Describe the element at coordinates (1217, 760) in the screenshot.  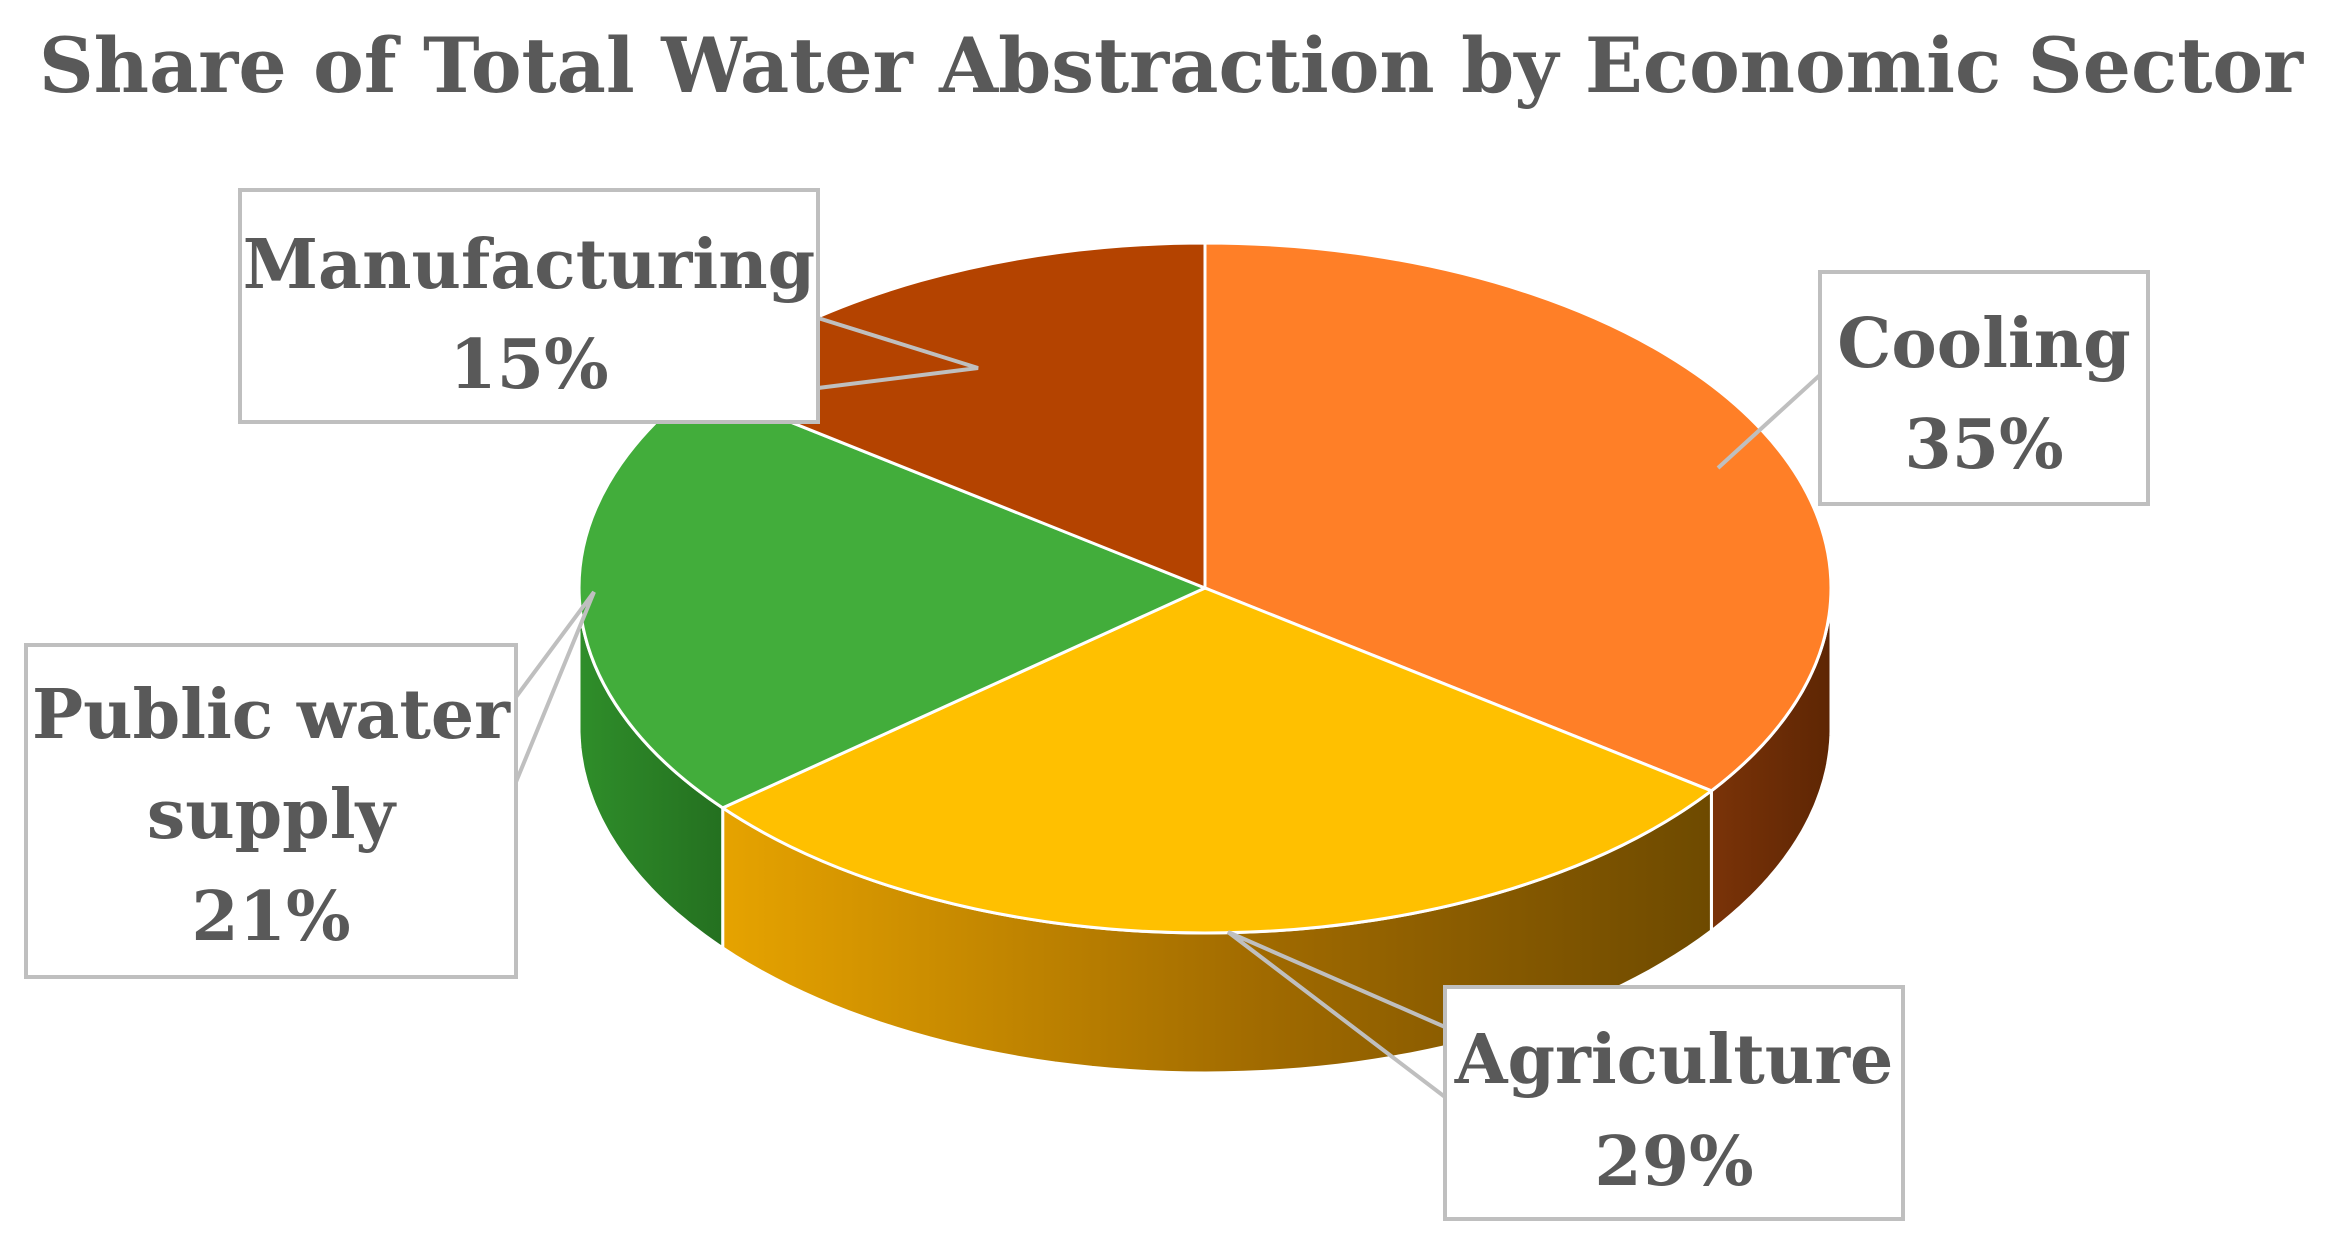
I see `pie-slice-agriculture` at that location.